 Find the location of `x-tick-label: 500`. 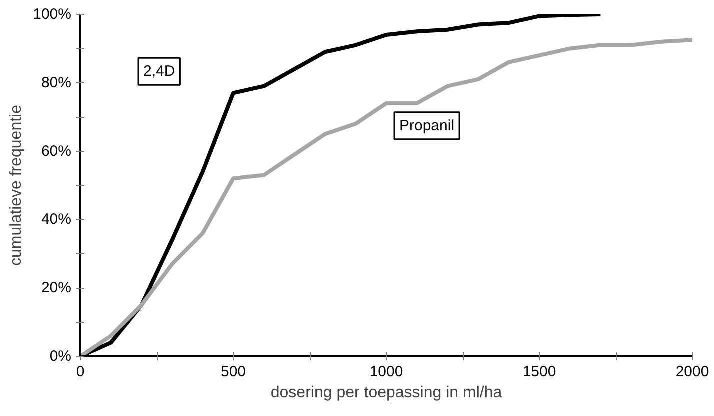

x-tick-label: 500 is located at coordinates (233, 372).